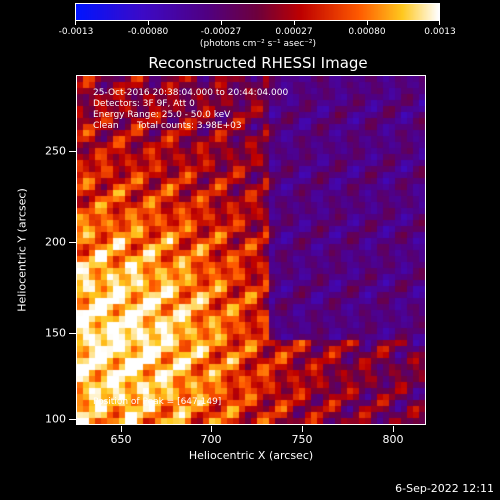 This screenshot has width=500, height=500. I want to click on y-tick-label: 150, so click(55, 333).